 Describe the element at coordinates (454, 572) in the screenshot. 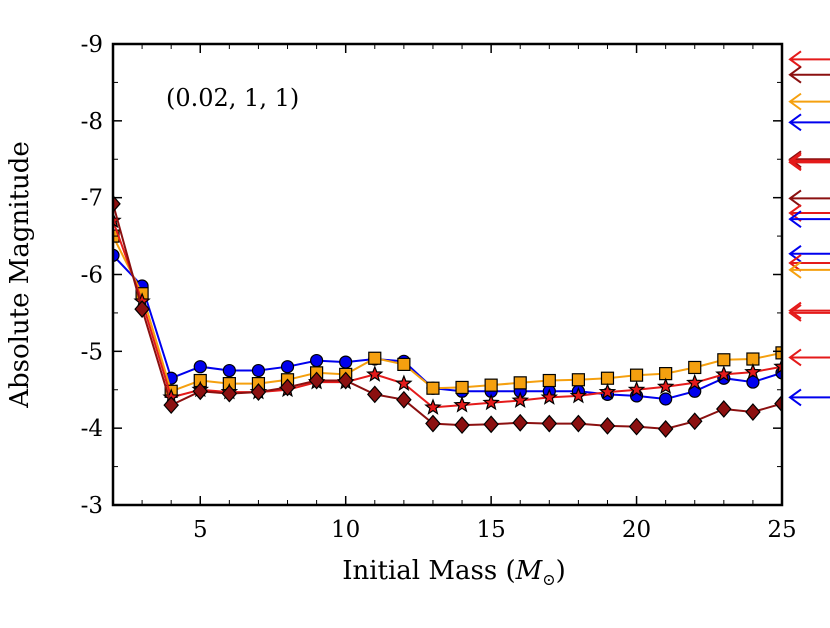

I see `x-axis-label: Initial Mass (M⊙)` at that location.